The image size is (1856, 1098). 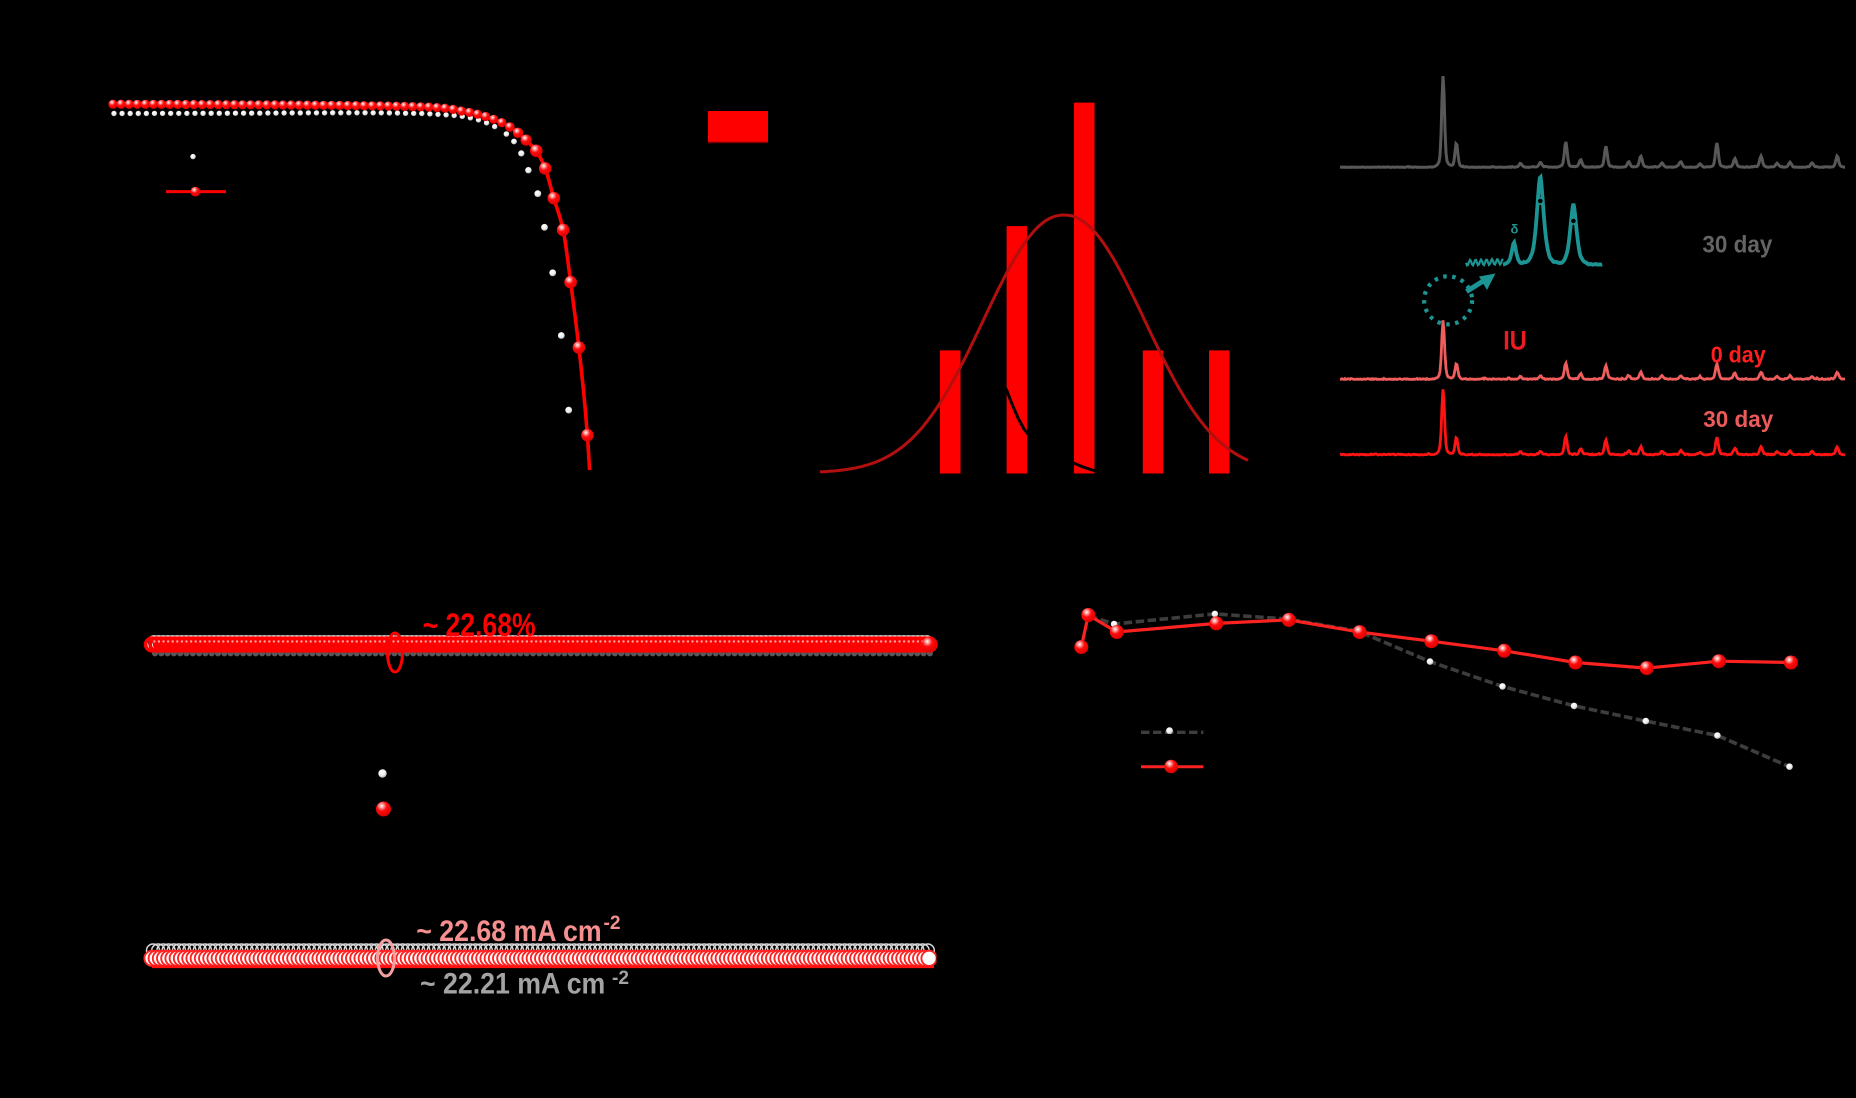 I want to click on svg-text: IU, so click(x=1515, y=340).